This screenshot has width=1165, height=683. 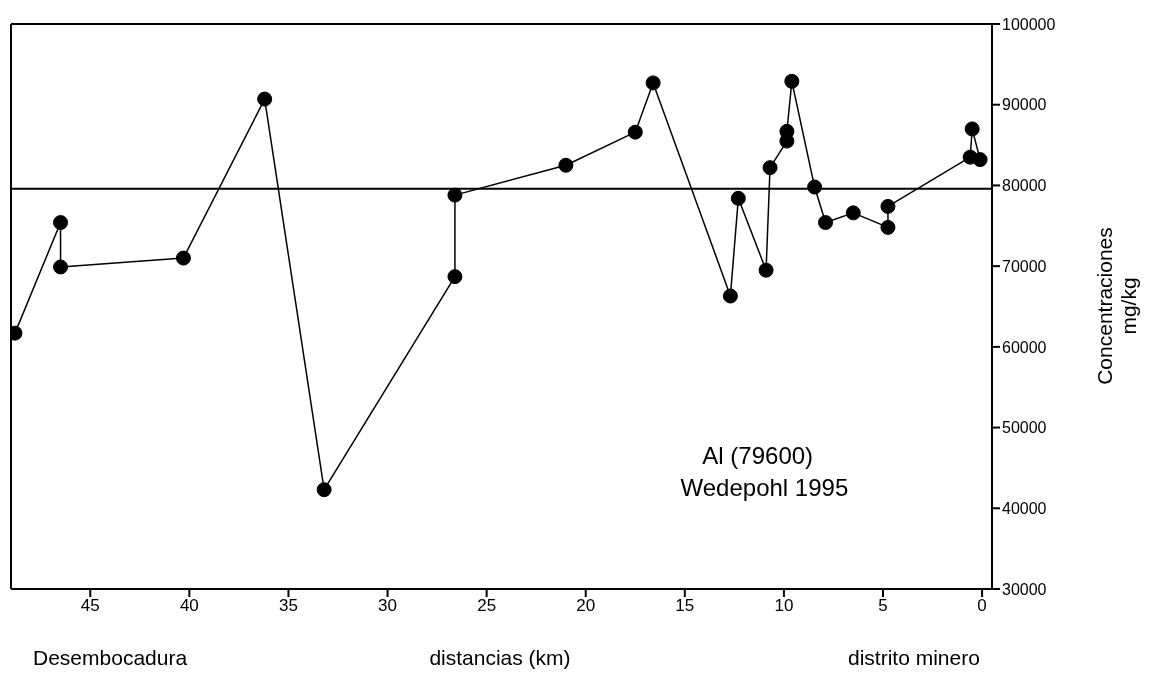 I want to click on y-tick-label: 70000, so click(x=1024, y=266).